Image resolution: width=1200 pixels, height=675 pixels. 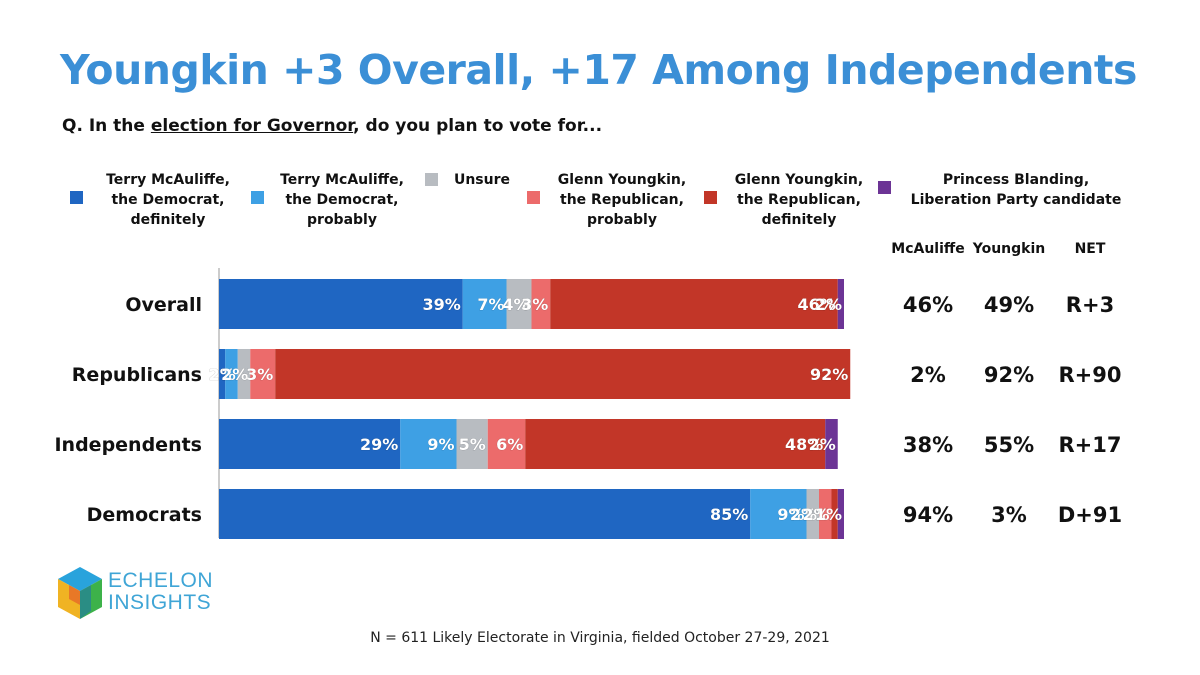 I want to click on table-cell: 38%, so click(x=928, y=445).